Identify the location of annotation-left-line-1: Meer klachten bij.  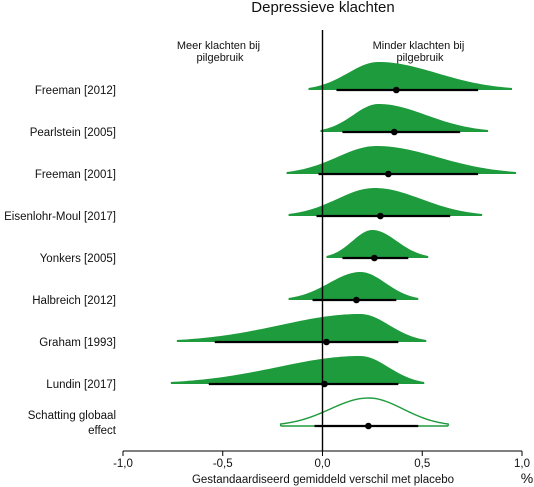
(218, 46).